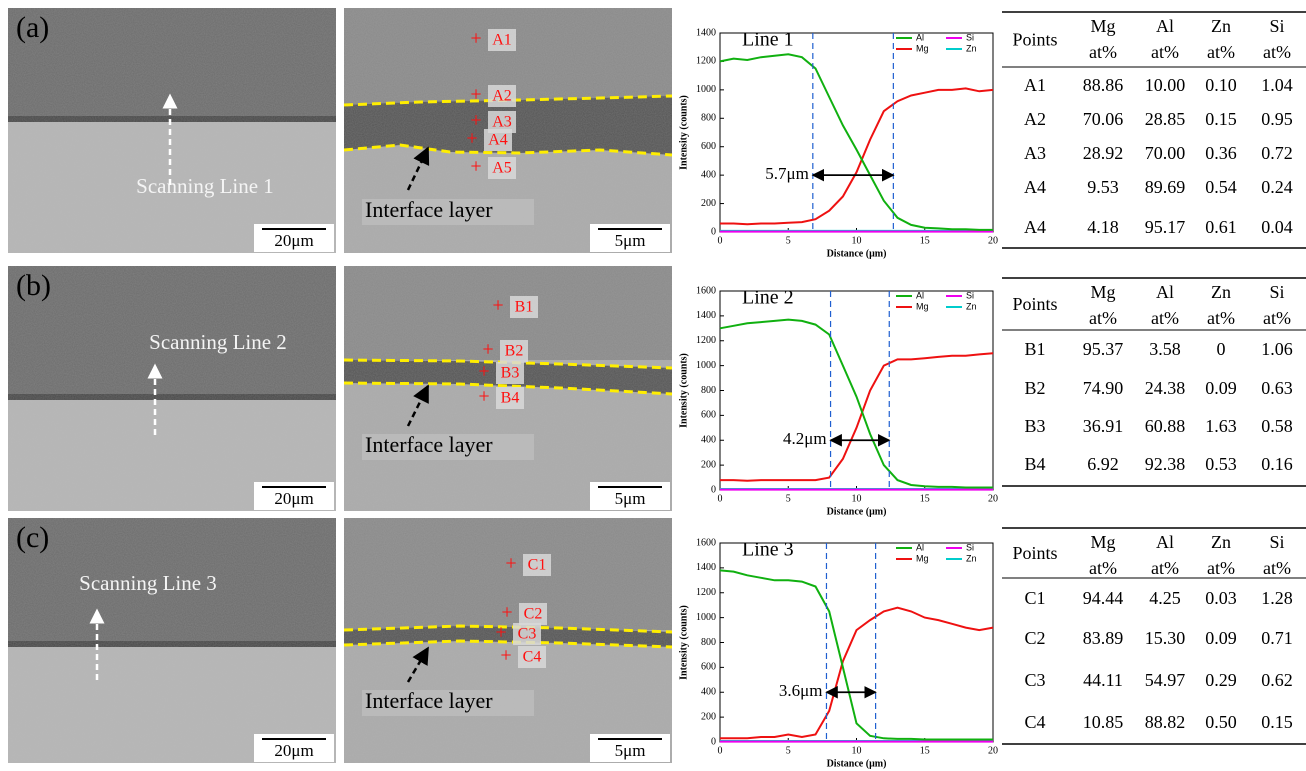 Image resolution: width=1306 pixels, height=771 pixels. Describe the element at coordinates (713, 489) in the screenshot. I see `y-tick-label: 0` at that location.